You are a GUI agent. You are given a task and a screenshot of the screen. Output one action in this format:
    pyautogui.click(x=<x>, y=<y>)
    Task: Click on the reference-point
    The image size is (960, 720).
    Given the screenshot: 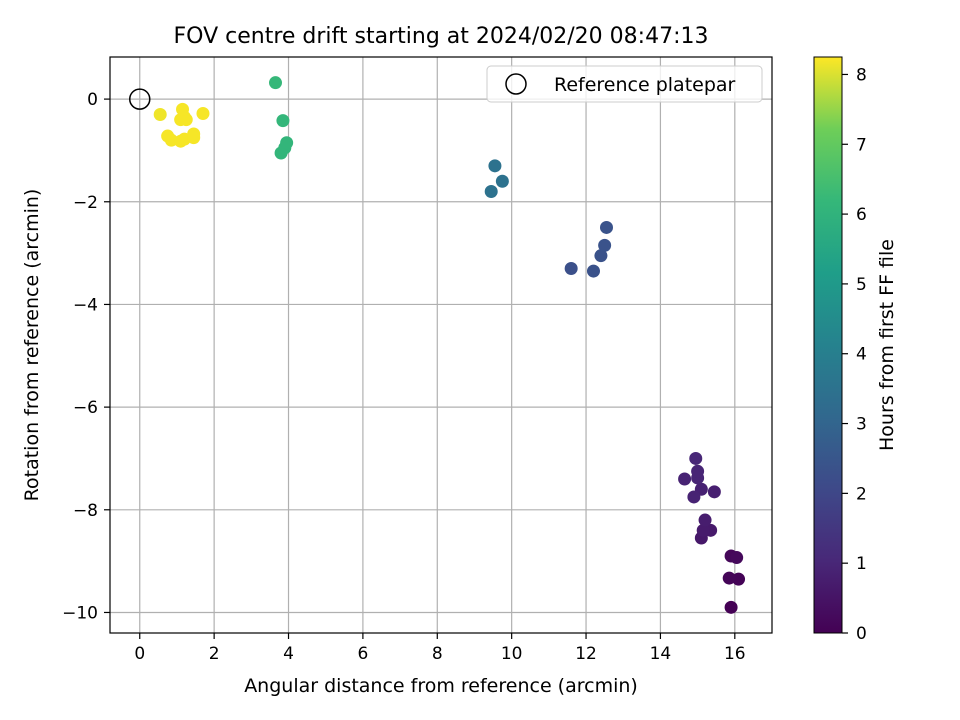 What is the action you would take?
    pyautogui.click(x=140, y=99)
    